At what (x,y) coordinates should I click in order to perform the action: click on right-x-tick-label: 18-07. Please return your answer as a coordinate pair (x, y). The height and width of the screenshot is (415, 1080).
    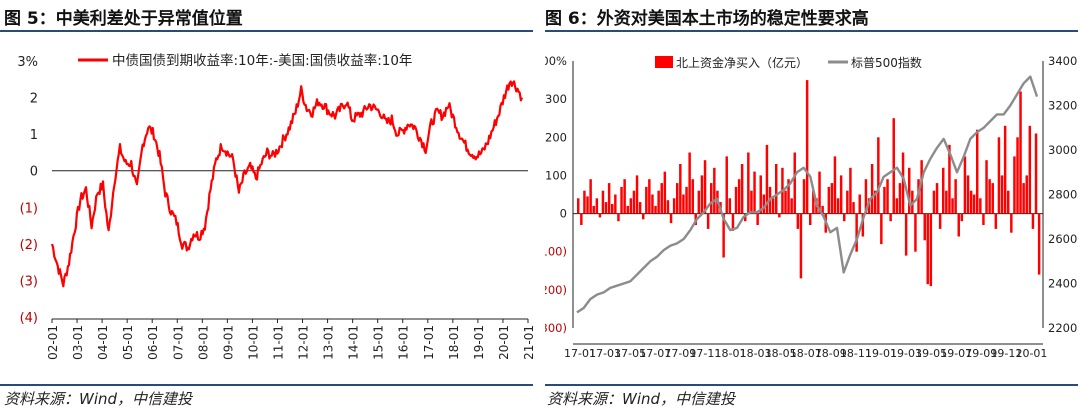
    Looking at the image, I should click on (806, 353).